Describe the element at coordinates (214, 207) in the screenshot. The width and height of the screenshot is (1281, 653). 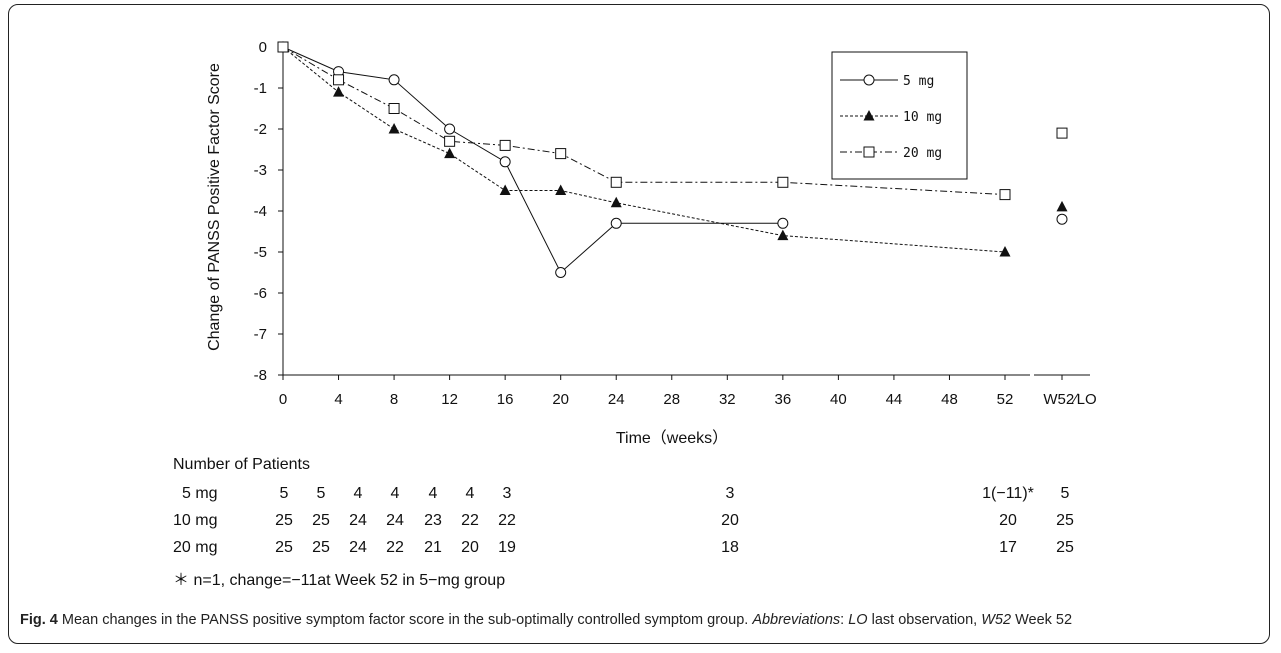
I see `y-axis-title: Change of PANSS Positive Factor Score` at that location.